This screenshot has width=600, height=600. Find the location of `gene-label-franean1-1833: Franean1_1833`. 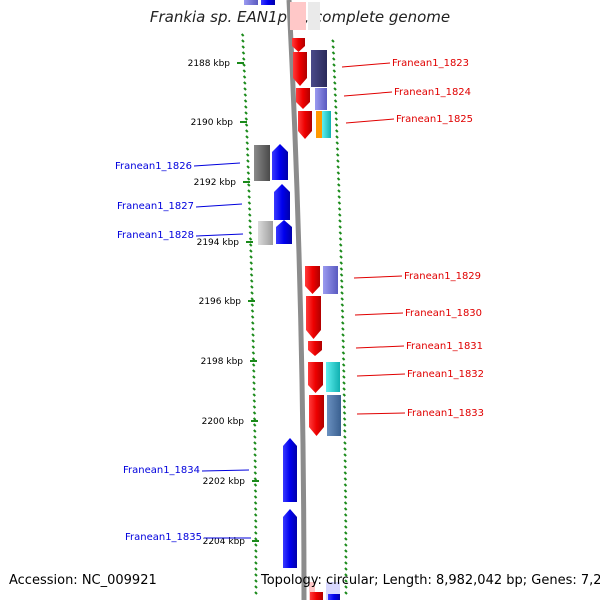

gene-label-franean1-1833: Franean1_1833 is located at coordinates (445, 413).